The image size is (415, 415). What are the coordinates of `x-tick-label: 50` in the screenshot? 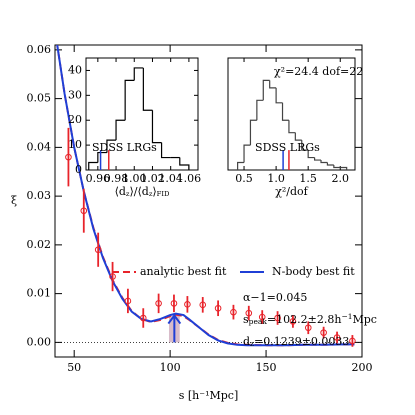 It's located at (74, 367).